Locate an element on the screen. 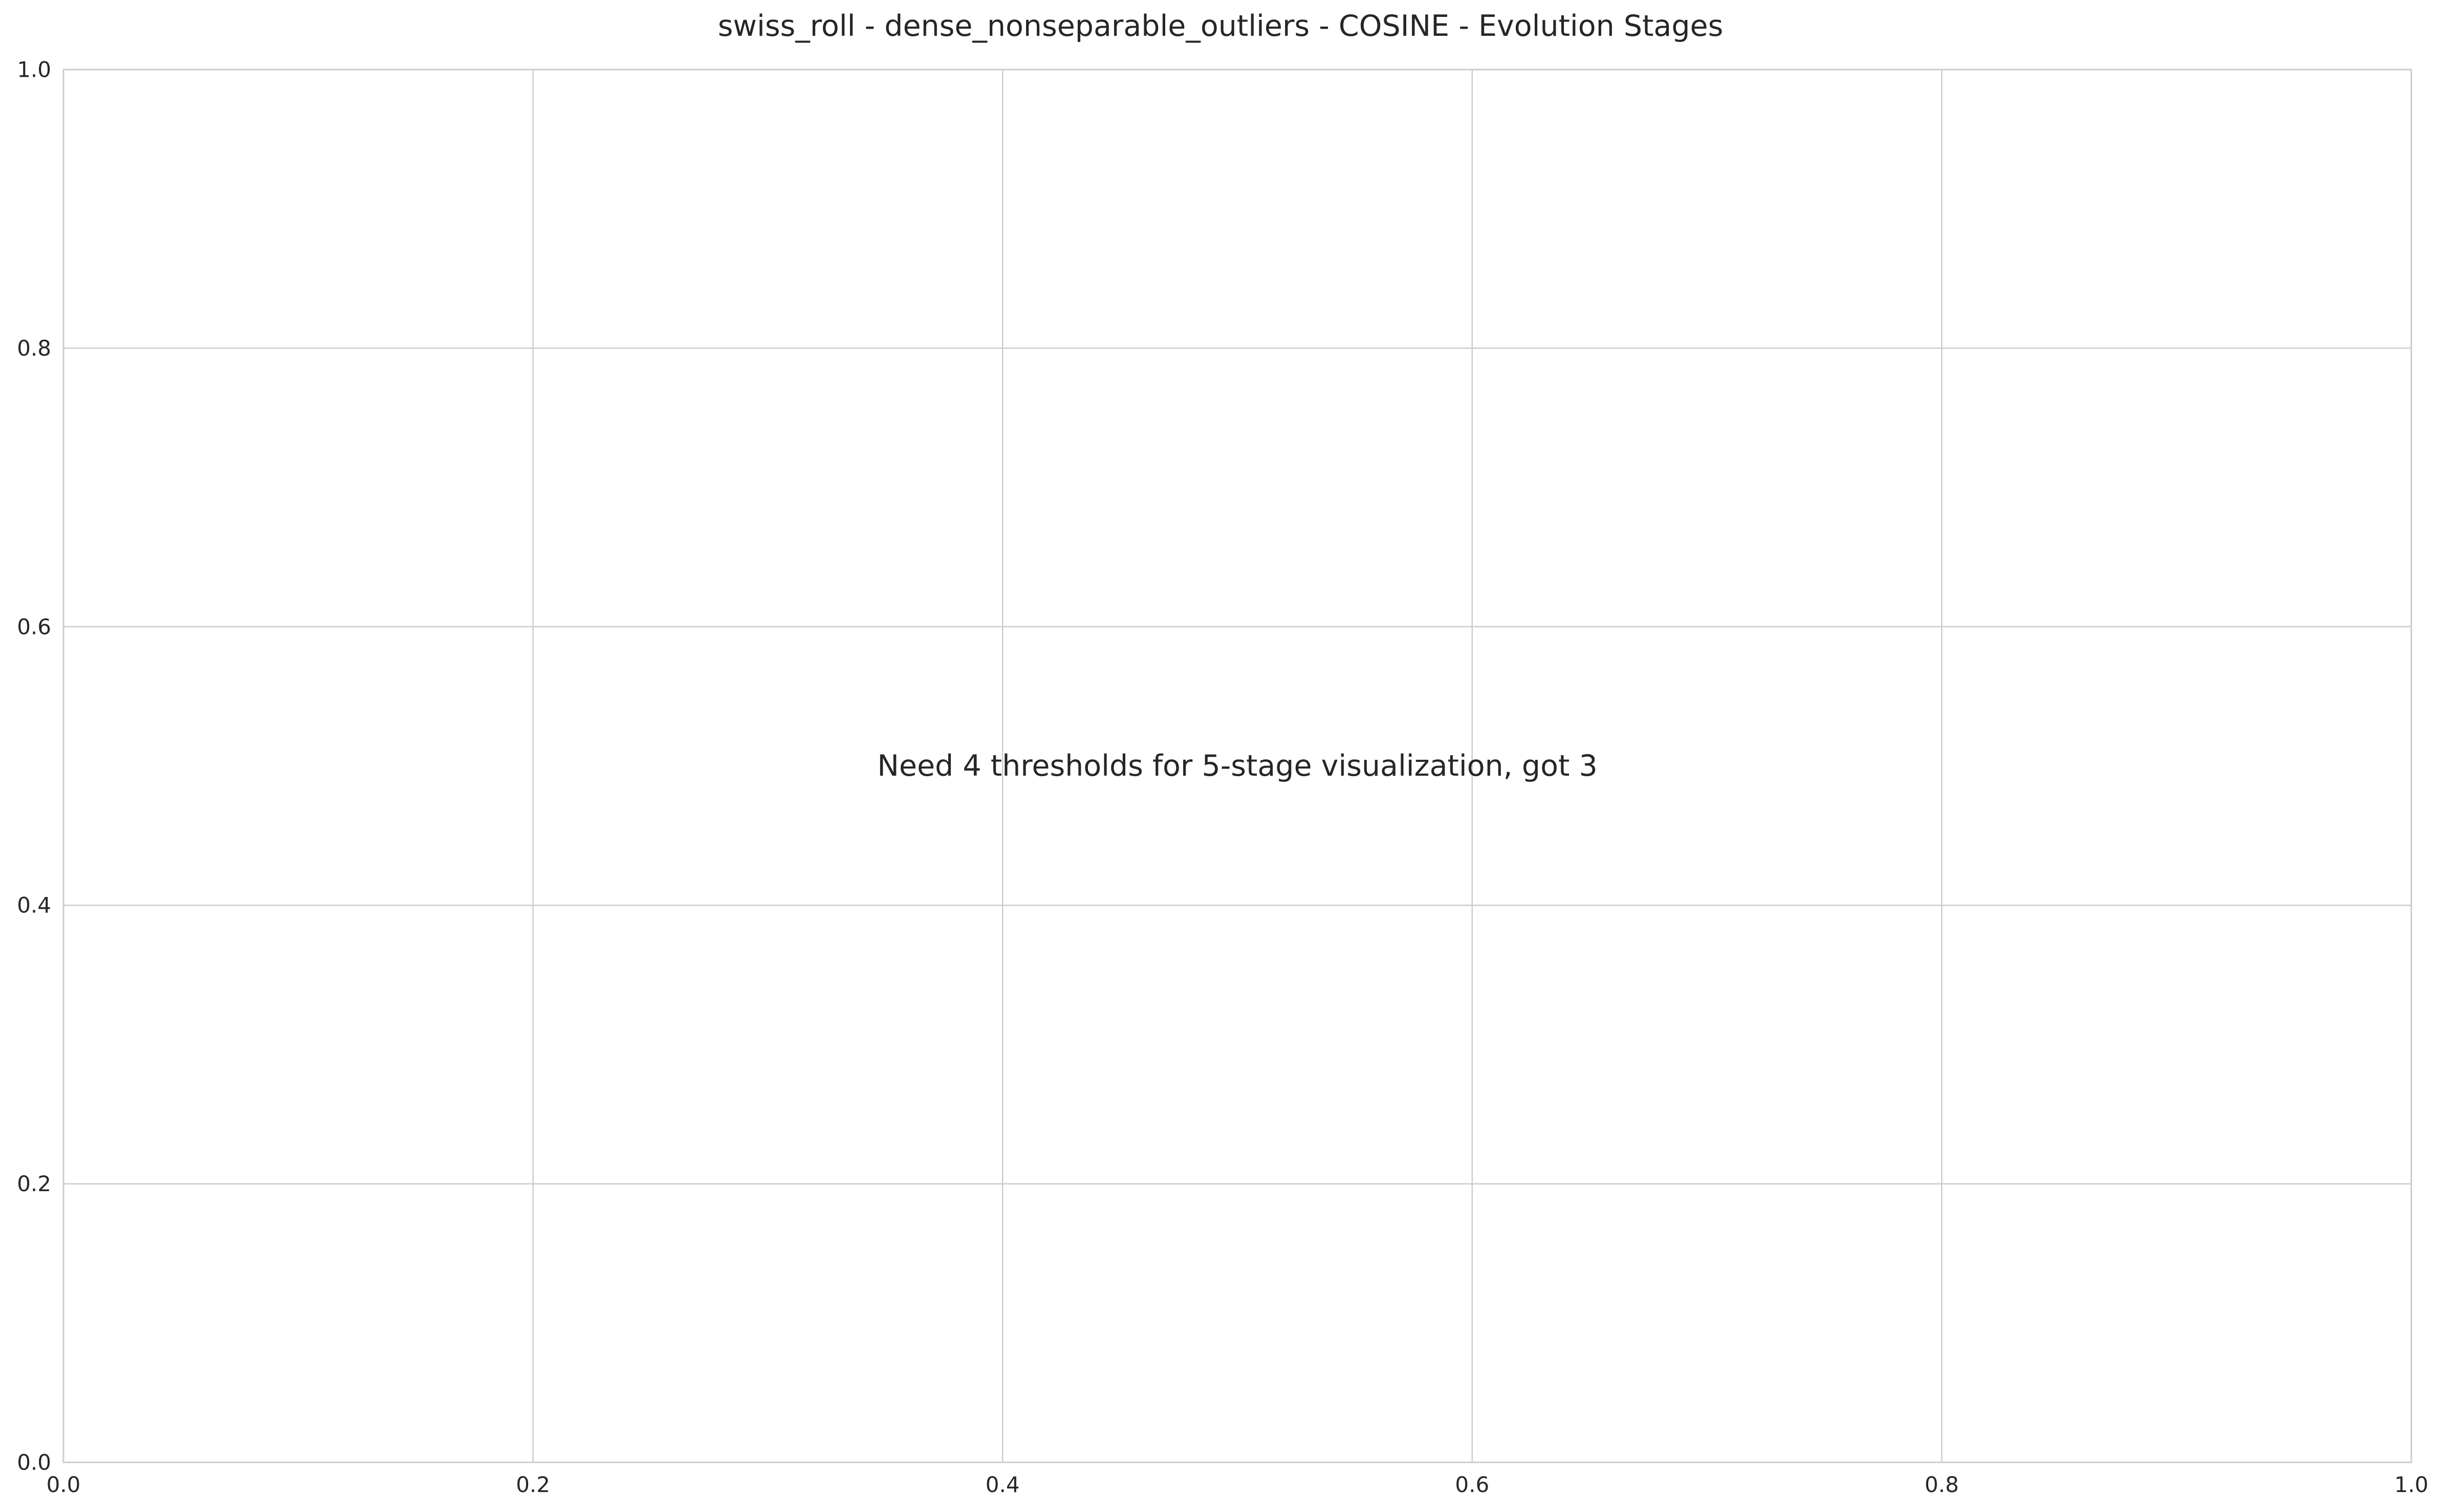 This screenshot has width=2441, height=1512. y-axis-ticks: 0.0 0.2 0.4 0.6 0.8 1.0 is located at coordinates (34, 766).